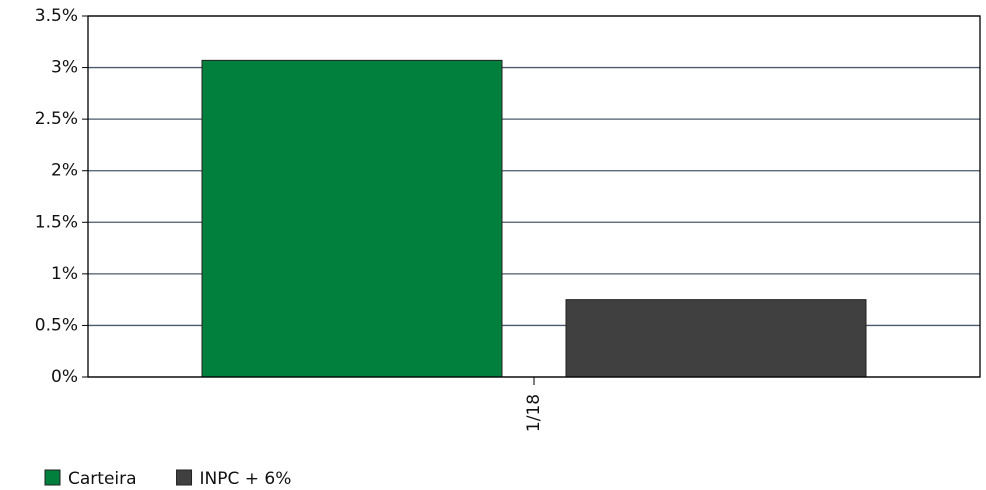 This screenshot has height=490, width=986. I want to click on legend-label: Carteira, so click(102, 479).